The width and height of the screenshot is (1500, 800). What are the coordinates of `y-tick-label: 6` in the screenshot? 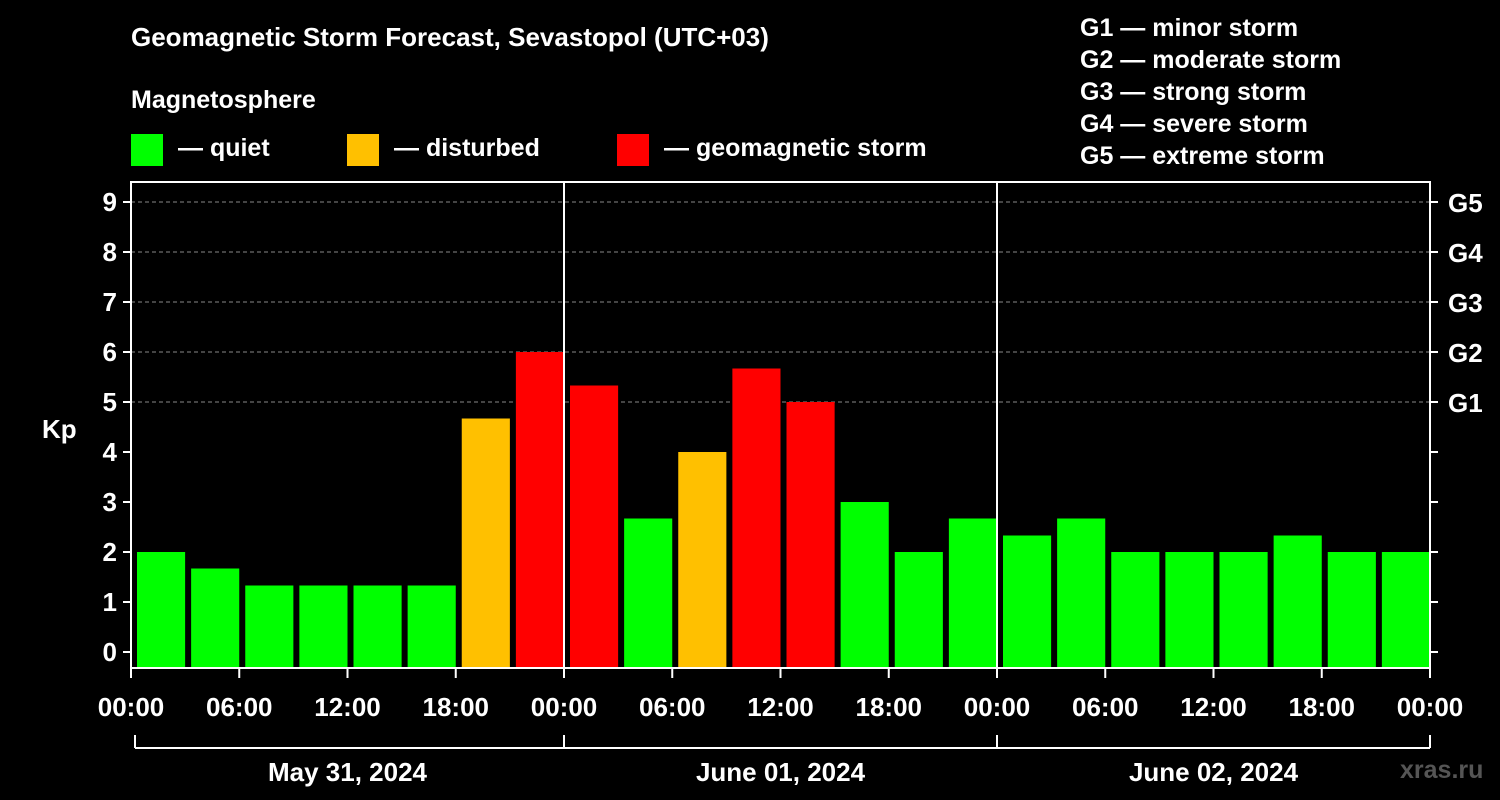 It's located at (110, 352).